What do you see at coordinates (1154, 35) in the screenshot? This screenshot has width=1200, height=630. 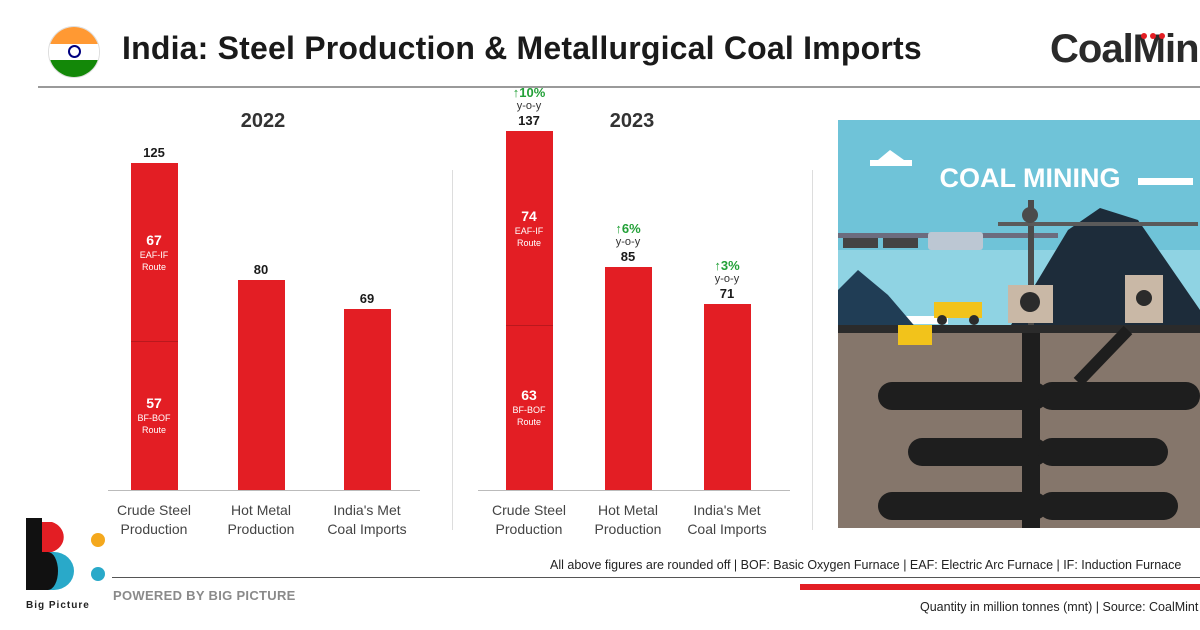 I see `brand-dots-icon` at bounding box center [1154, 35].